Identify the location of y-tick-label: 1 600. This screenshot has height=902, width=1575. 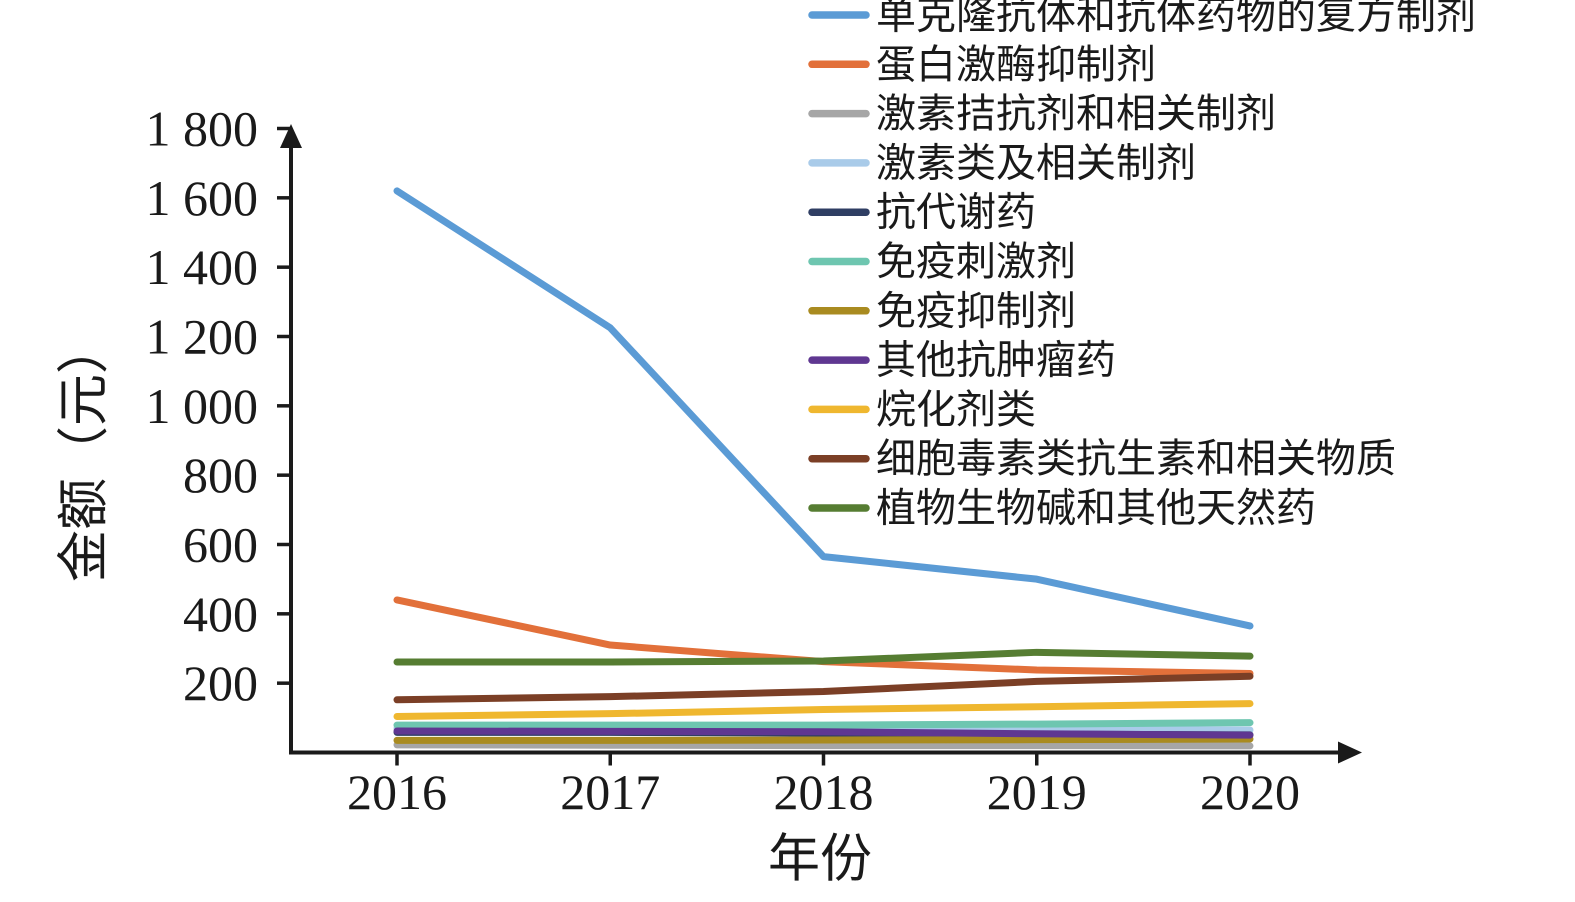
(202, 198).